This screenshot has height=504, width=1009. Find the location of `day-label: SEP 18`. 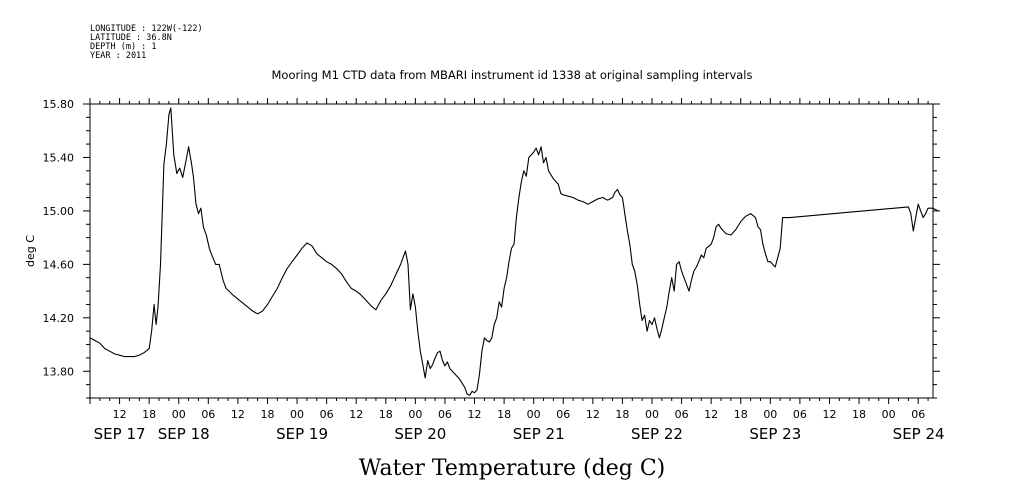

day-label: SEP 18 is located at coordinates (184, 434).